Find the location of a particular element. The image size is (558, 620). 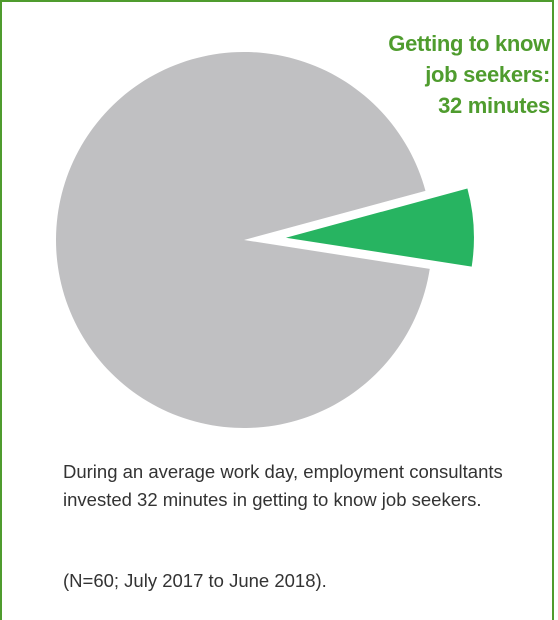

chart-sample-note: (N=60; July 2017 to June 2018). is located at coordinates (195, 580).